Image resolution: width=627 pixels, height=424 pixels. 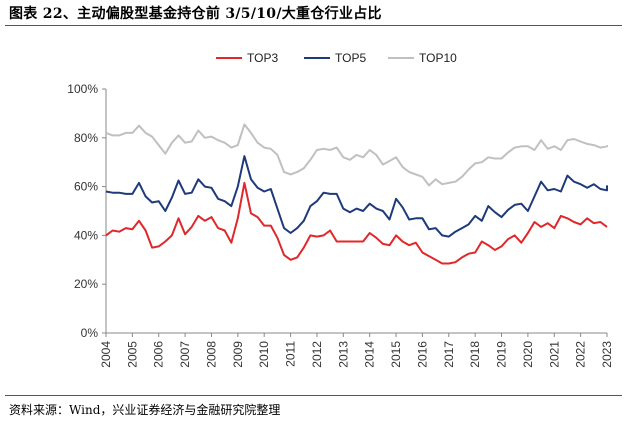 What do you see at coordinates (607, 354) in the screenshot?
I see `x-tick-label: 2023` at bounding box center [607, 354].